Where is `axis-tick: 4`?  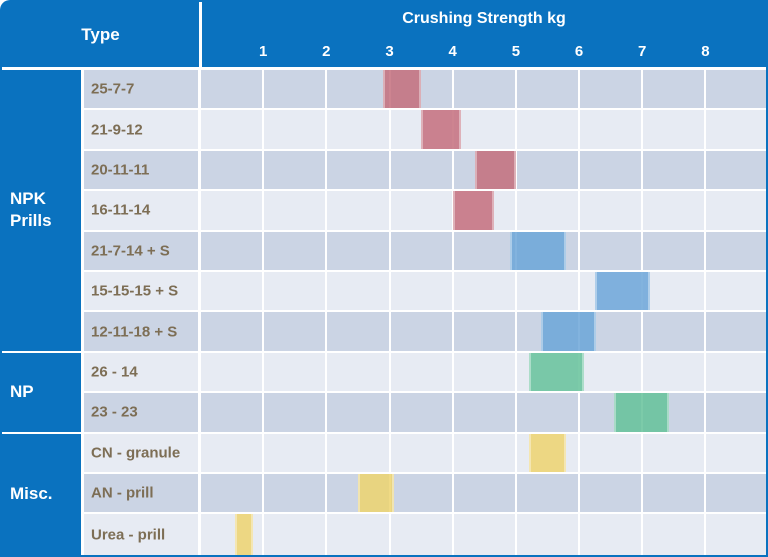
axis-tick: 4 is located at coordinates (452, 51).